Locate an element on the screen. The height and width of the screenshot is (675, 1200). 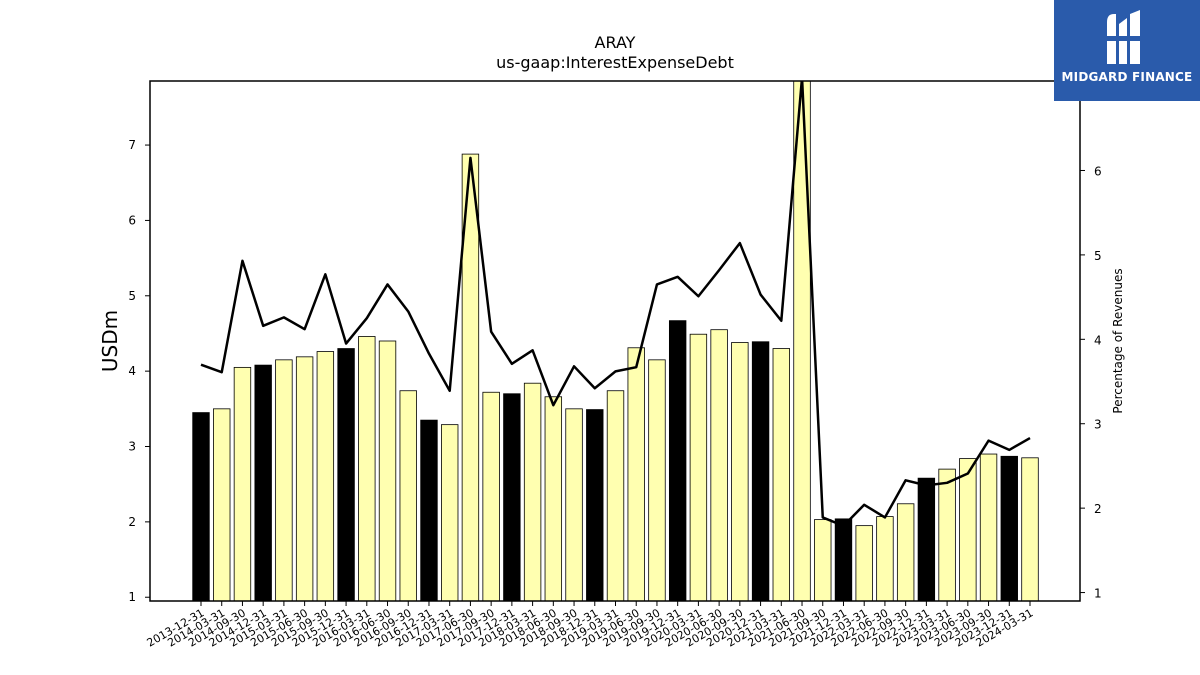
brand-logo: MIDGARD FINANCE is located at coordinates (1127, 50).